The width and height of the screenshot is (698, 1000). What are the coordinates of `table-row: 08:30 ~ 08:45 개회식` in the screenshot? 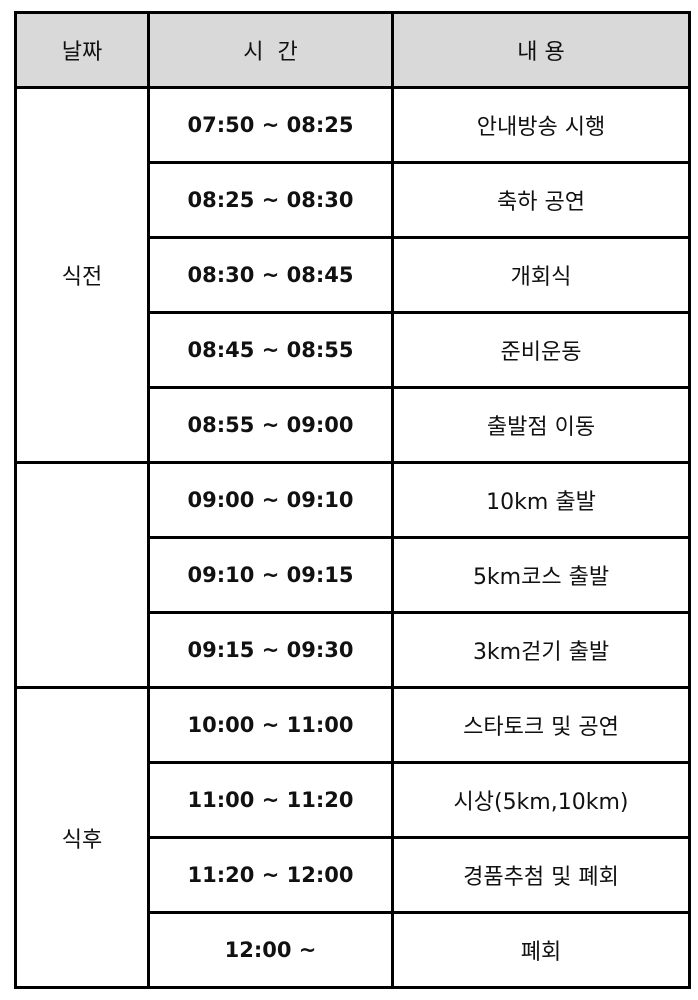 It's located at (353, 275).